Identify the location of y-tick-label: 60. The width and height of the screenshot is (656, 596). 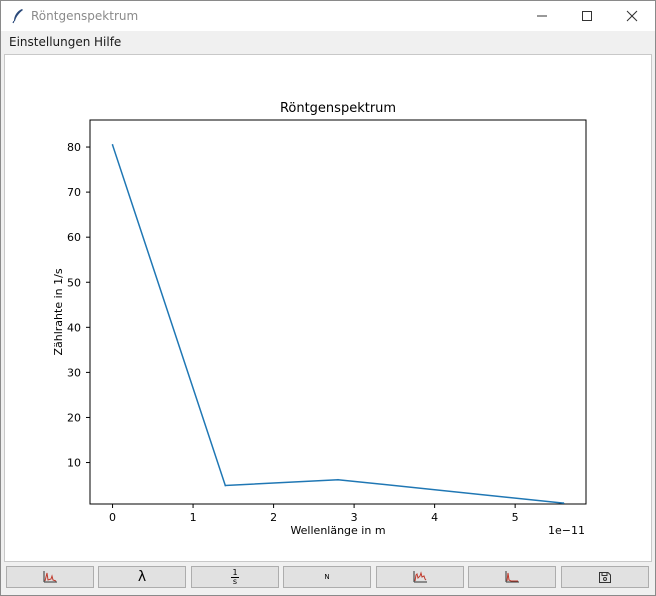
(74, 237).